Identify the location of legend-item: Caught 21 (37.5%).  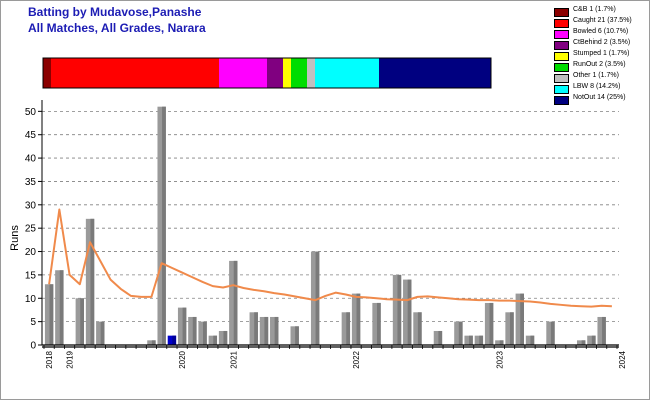
(601, 22).